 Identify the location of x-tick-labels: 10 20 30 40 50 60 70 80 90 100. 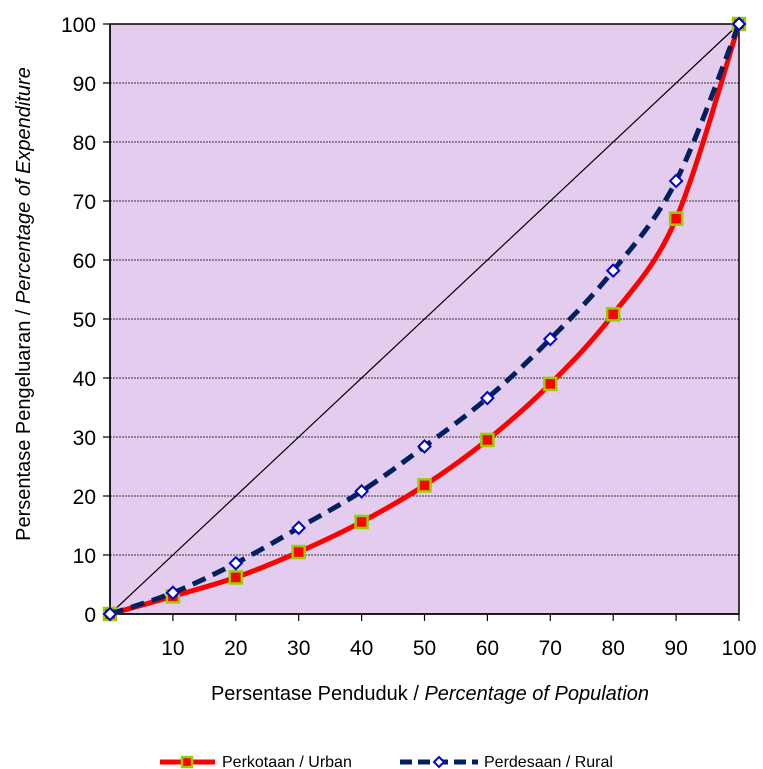
(458, 648).